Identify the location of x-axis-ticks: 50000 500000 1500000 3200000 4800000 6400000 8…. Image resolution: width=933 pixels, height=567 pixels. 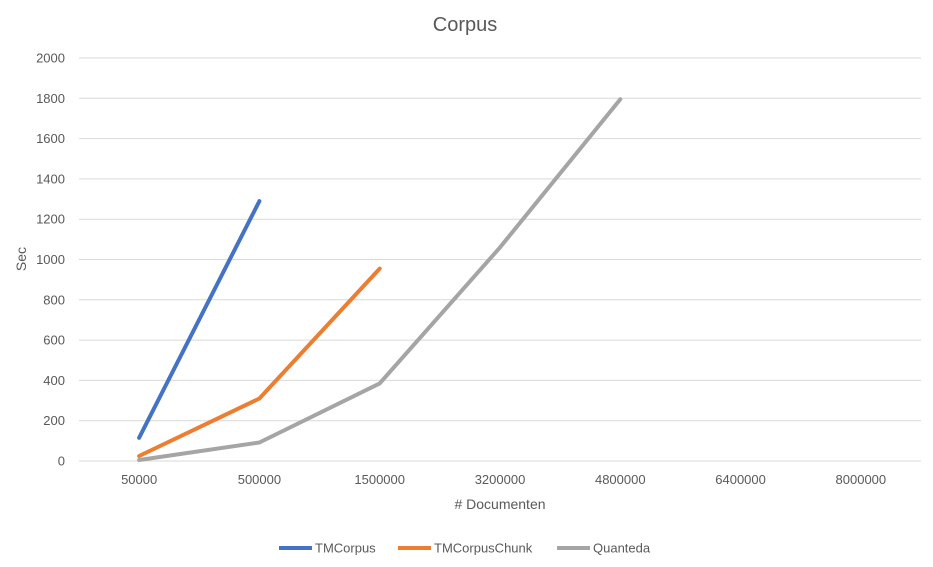
(503, 479).